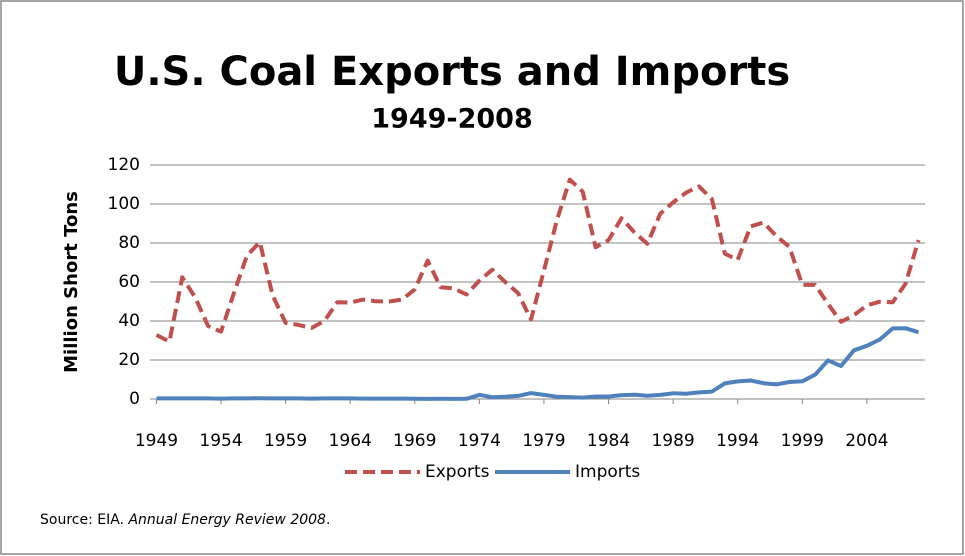  What do you see at coordinates (84, 520) in the screenshot?
I see `source-prefix: Source: EIA.` at bounding box center [84, 520].